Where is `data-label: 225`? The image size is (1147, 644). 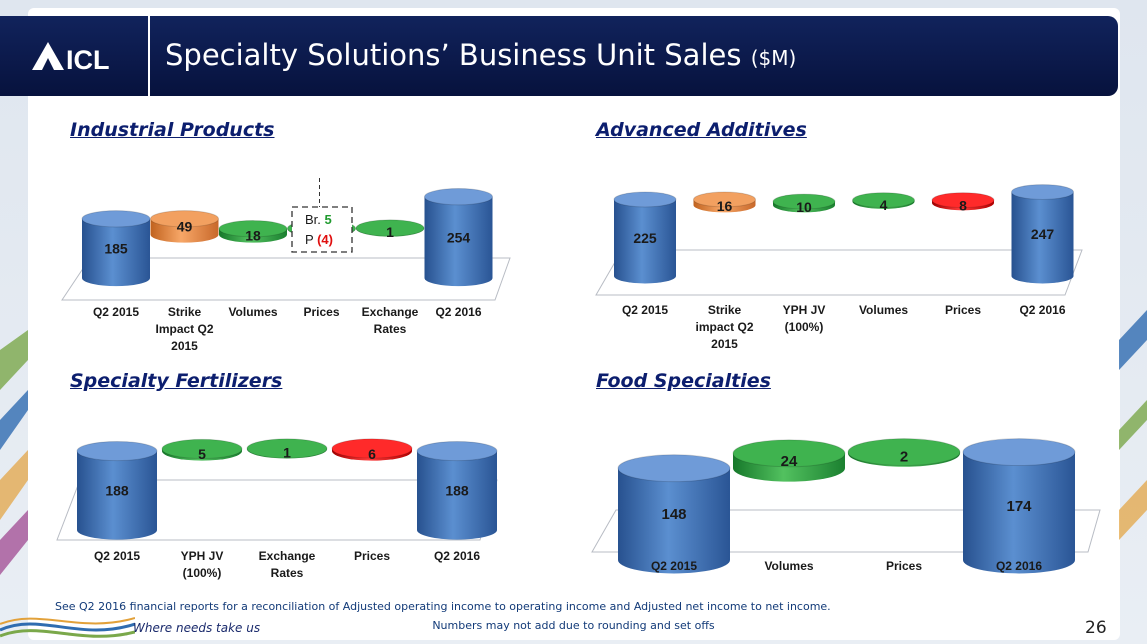 data-label: 225 is located at coordinates (645, 238).